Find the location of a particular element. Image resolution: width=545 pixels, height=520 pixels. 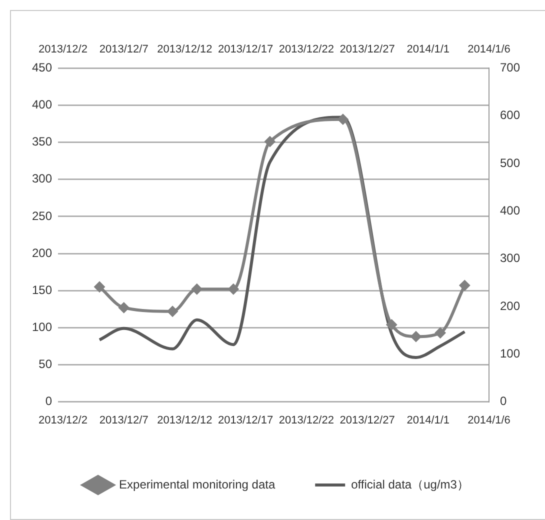

y-tick-label: 0 is located at coordinates (48, 401).